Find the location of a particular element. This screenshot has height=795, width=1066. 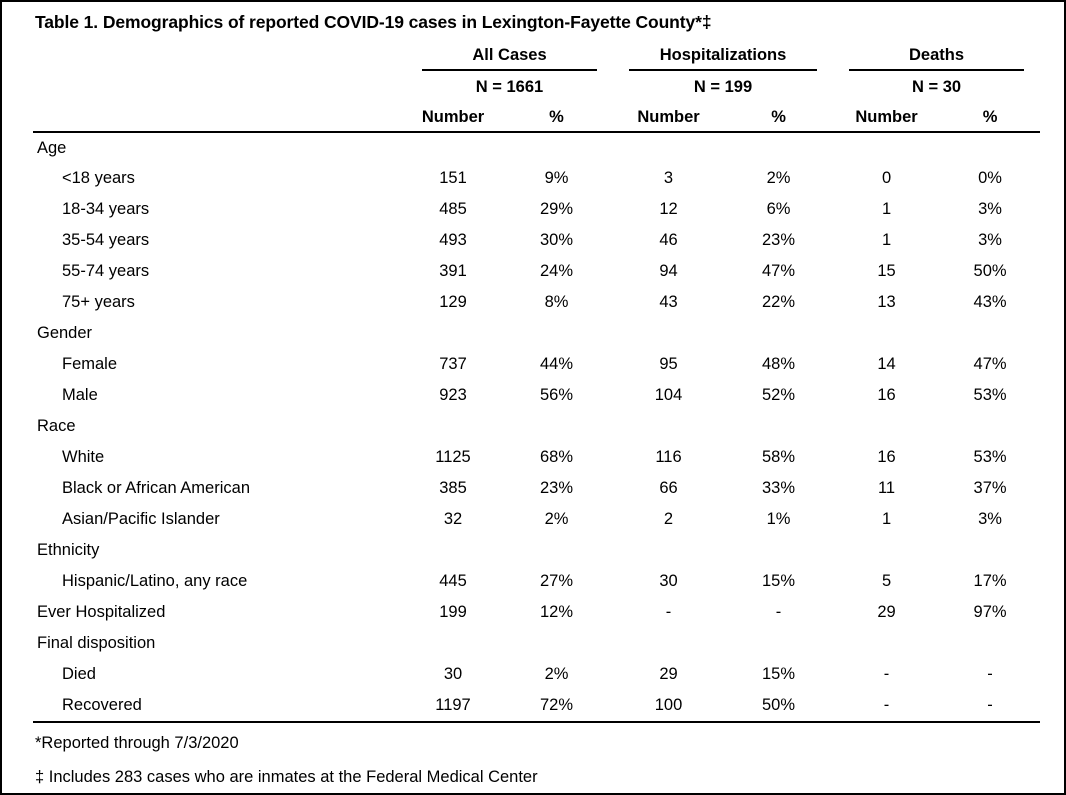

cell-value: 48% is located at coordinates (779, 364).